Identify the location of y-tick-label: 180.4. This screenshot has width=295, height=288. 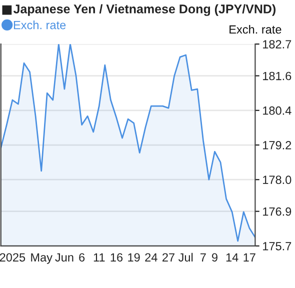
(277, 110).